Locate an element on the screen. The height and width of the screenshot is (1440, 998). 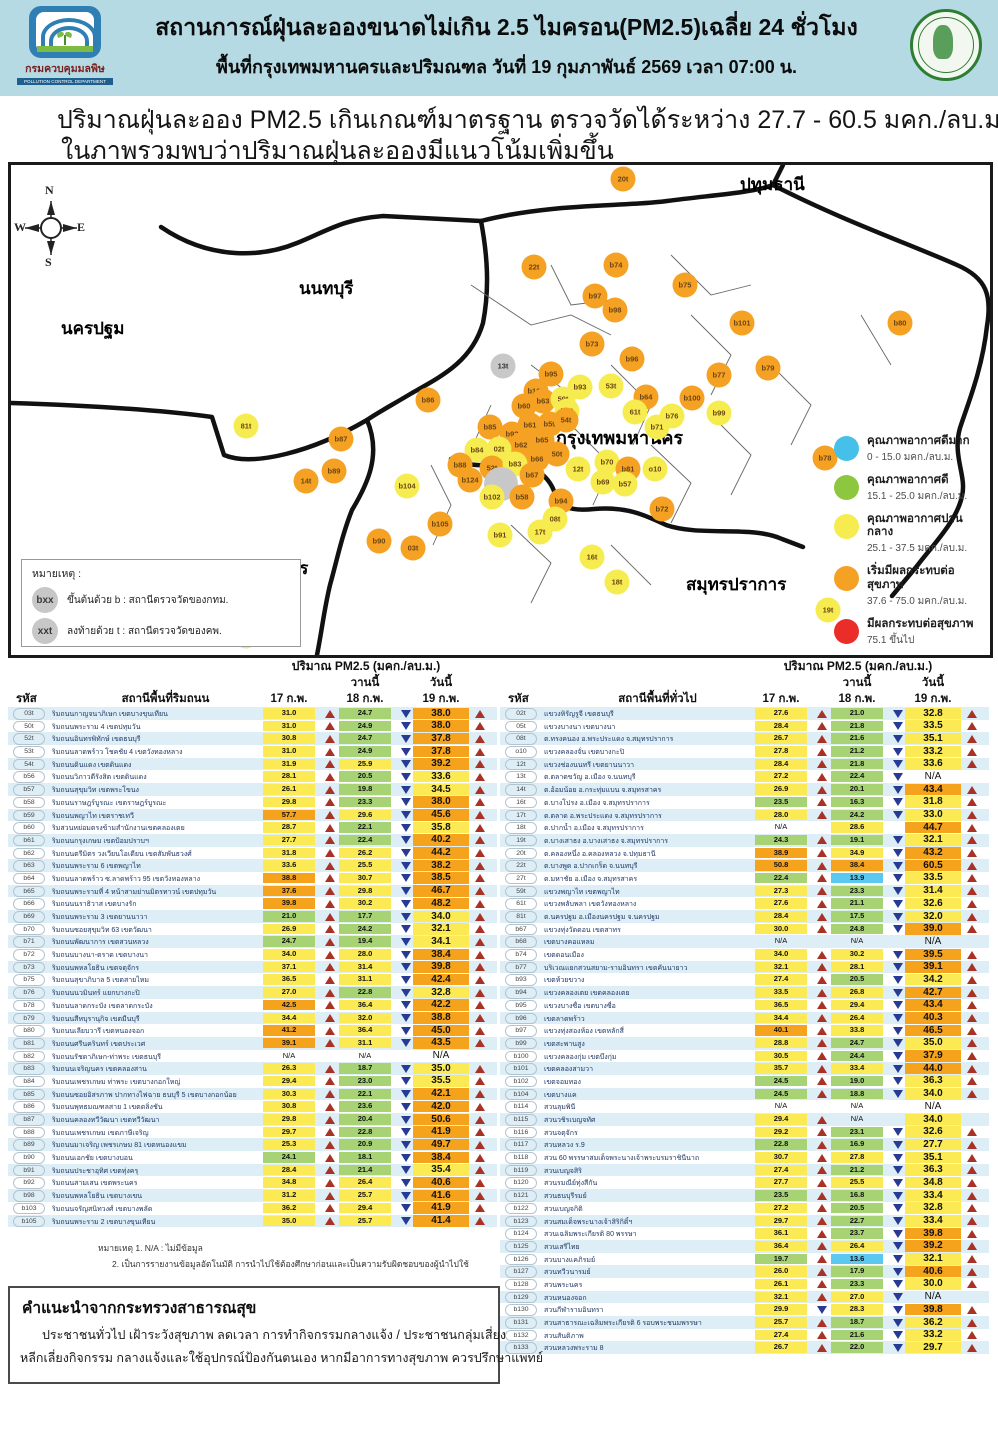
station-col-header: สถานีพื้นที่ทั่วไป is located at coordinates (657, 699).